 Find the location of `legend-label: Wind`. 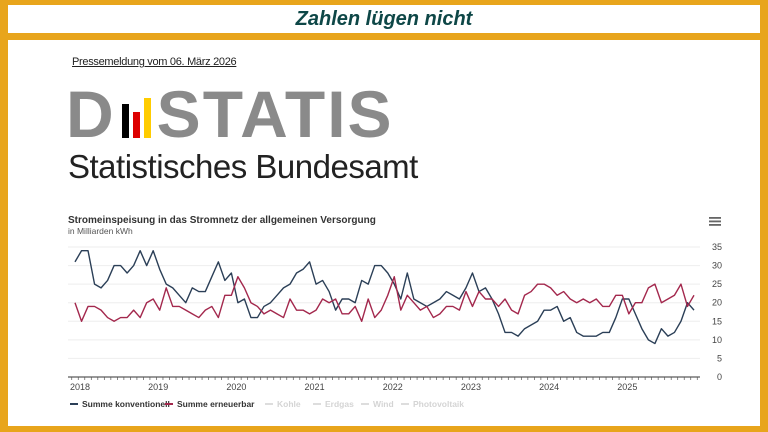

legend-label: Wind is located at coordinates (383, 404).